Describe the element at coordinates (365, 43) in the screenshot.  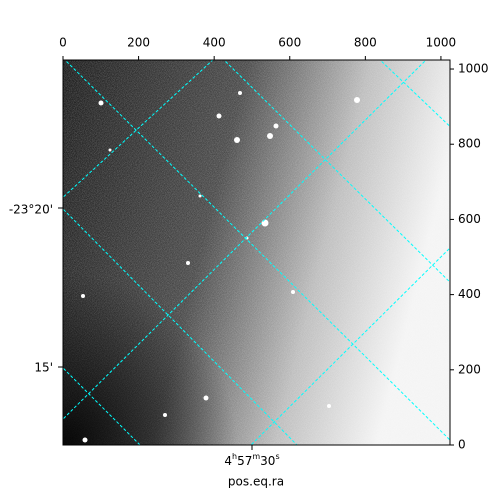
I see `x-tick-label: 800` at that location.